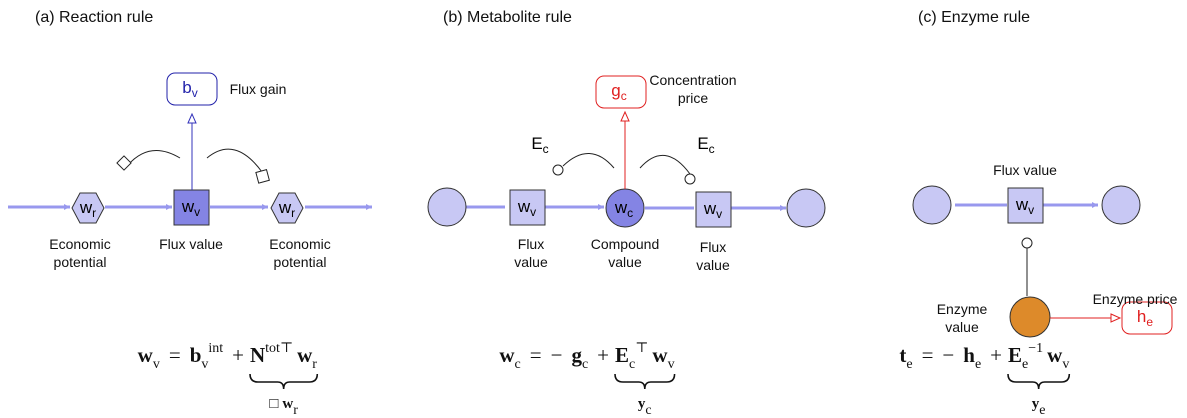  Describe the element at coordinates (974, 17) in the screenshot. I see `panel-title: (c) Enzyme rule` at that location.